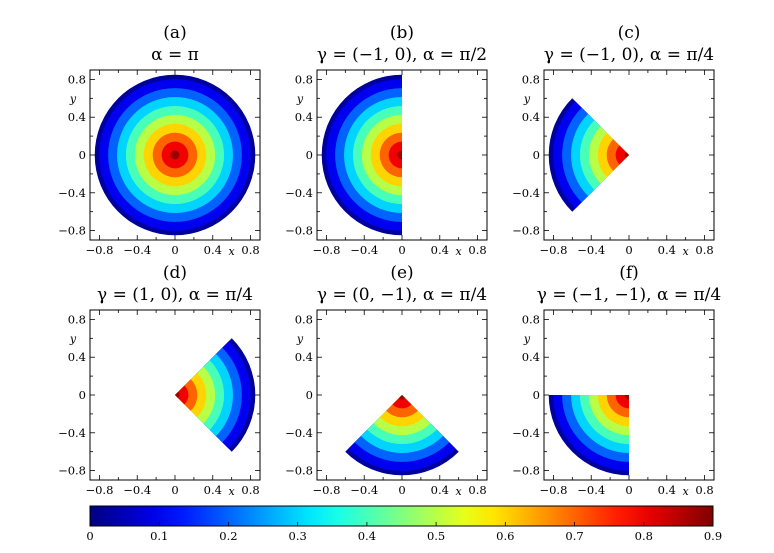 The width and height of the screenshot is (774, 553). What do you see at coordinates (402, 295) in the screenshot?
I see `panel-title: γ = (0, −1), α = π/4` at bounding box center [402, 295].